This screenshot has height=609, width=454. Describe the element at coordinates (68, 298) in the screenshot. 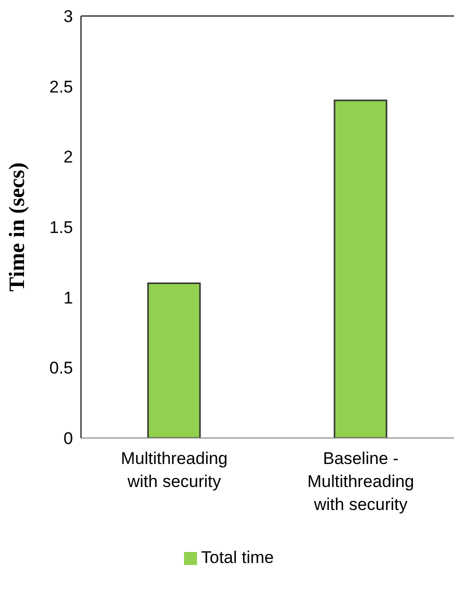

I see `y-tick-label: 1` at that location.